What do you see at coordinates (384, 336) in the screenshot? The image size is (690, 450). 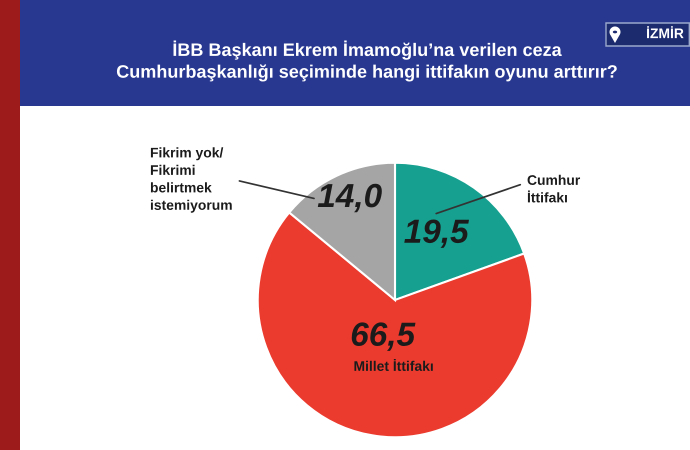 I see `data-label: 66,5` at bounding box center [384, 336].